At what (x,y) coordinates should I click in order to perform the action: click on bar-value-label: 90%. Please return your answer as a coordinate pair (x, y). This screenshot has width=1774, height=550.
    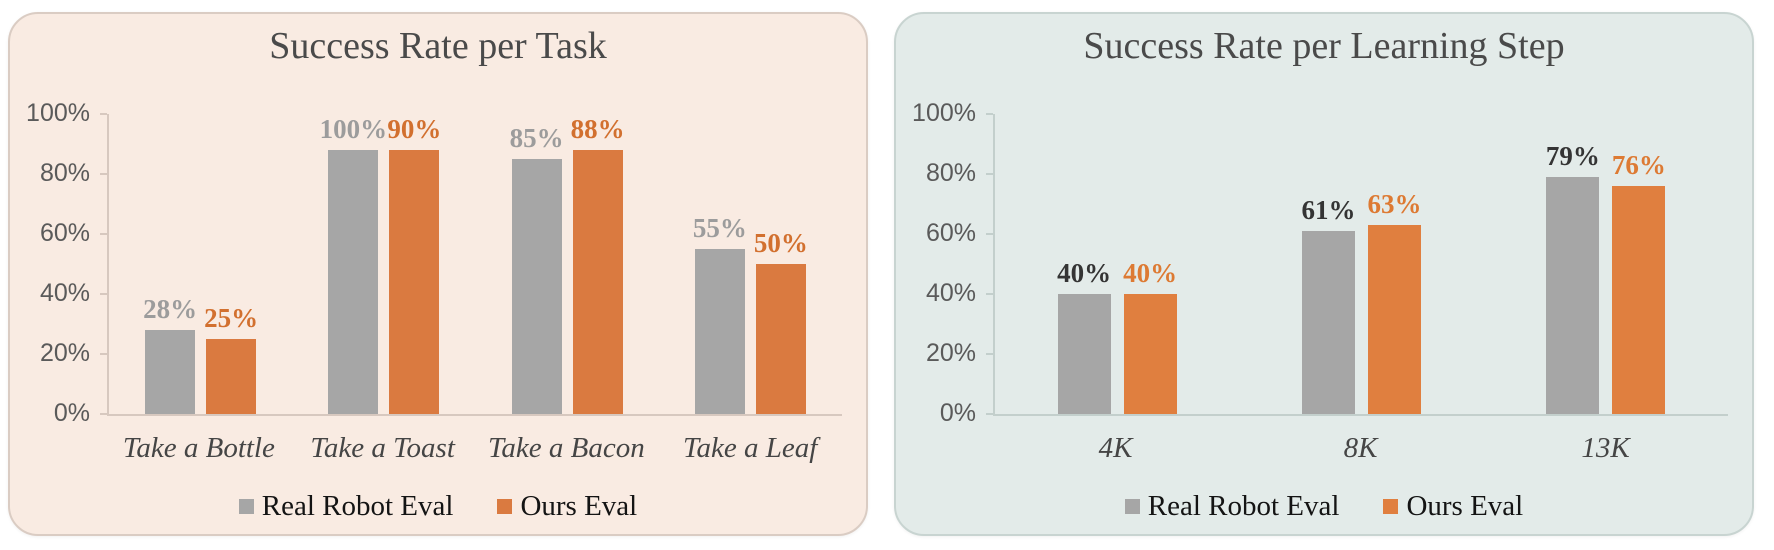
    Looking at the image, I should click on (414, 129).